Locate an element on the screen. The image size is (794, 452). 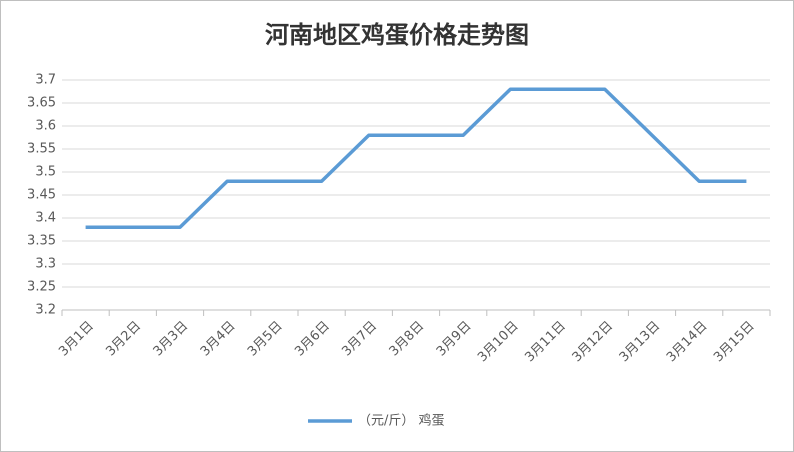
y-tick-label: 3.45 is located at coordinates (41, 195).